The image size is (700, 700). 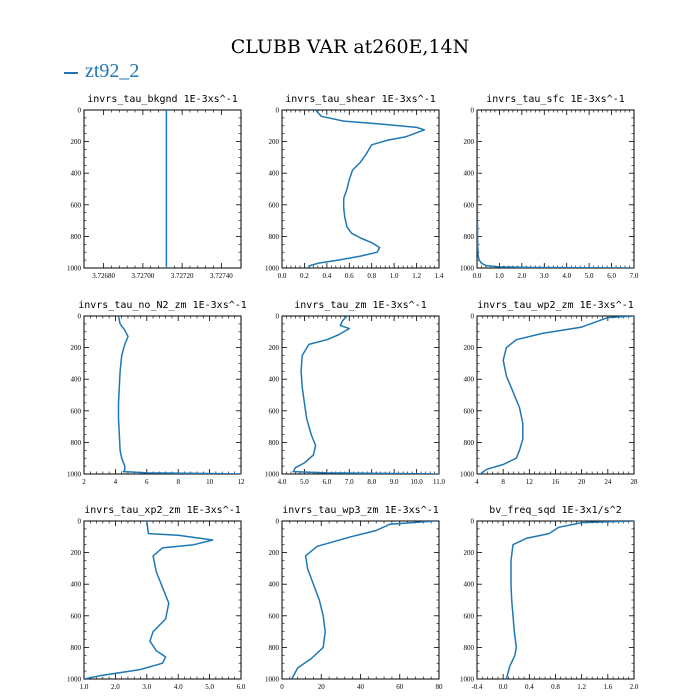 I want to click on x-tick-label: 80, so click(x=440, y=687).